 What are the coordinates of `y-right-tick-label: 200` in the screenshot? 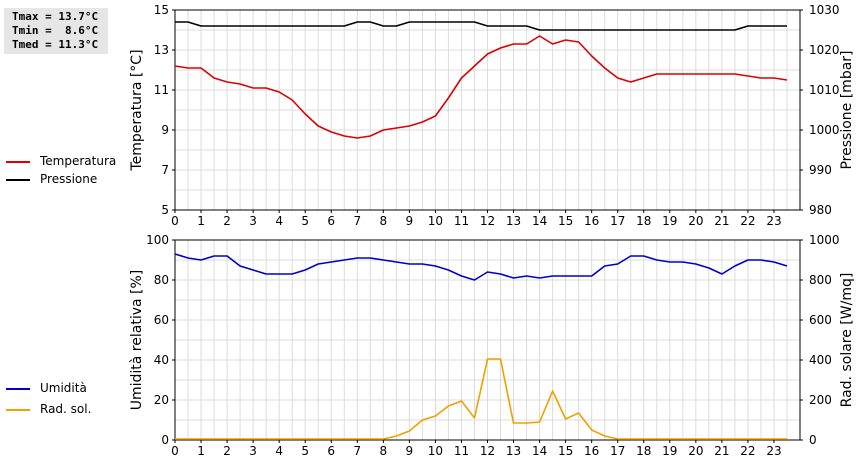 It's located at (820, 400).